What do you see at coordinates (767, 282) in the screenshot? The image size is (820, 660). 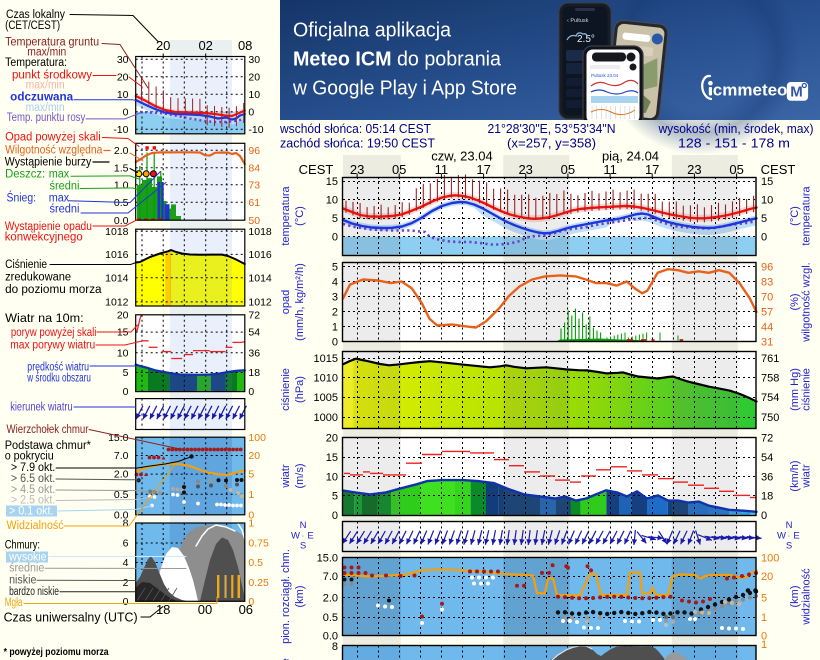 I see `svg-text: 83` at bounding box center [767, 282].